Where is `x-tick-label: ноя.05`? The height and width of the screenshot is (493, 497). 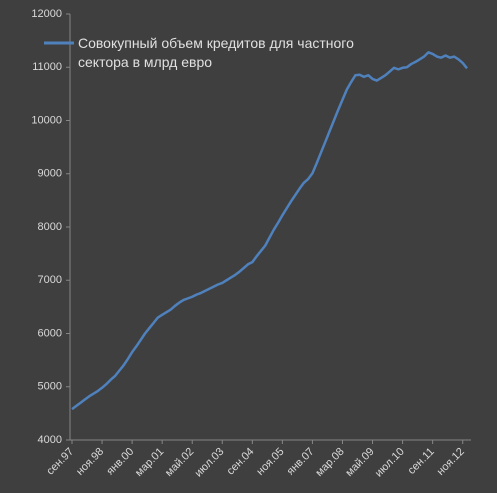
x-tick-label: ноя.05 is located at coordinates (270, 462).